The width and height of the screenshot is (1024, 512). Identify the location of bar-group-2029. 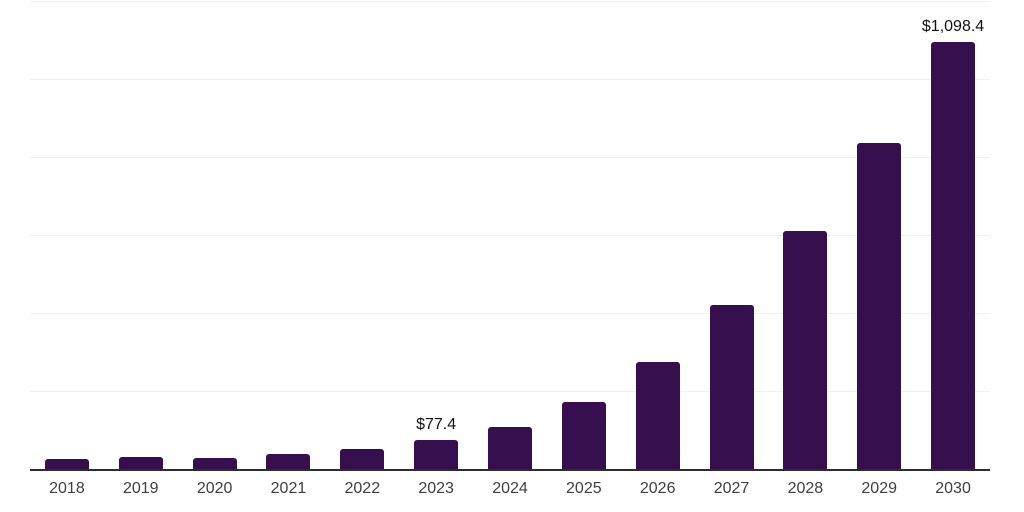
(879, 236).